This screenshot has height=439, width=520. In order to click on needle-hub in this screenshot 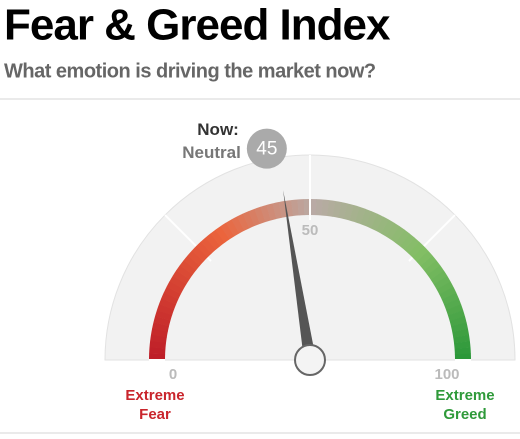, I will do `click(310, 360)`.